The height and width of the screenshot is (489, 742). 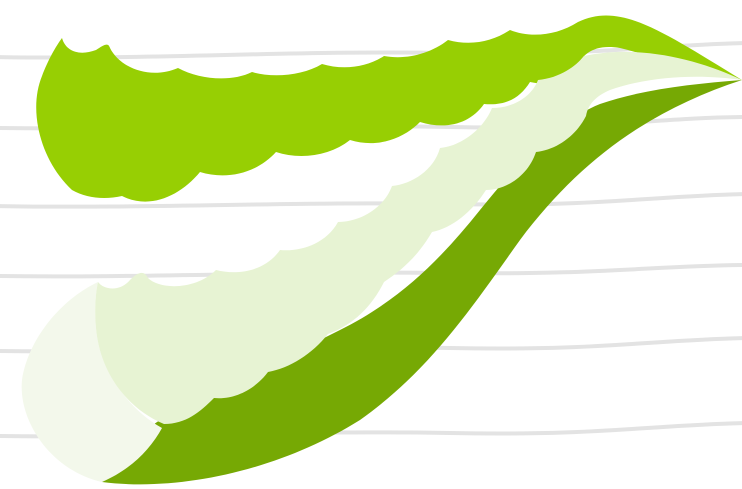 I want to click on gel-cut-edge, so click(x=91, y=382).